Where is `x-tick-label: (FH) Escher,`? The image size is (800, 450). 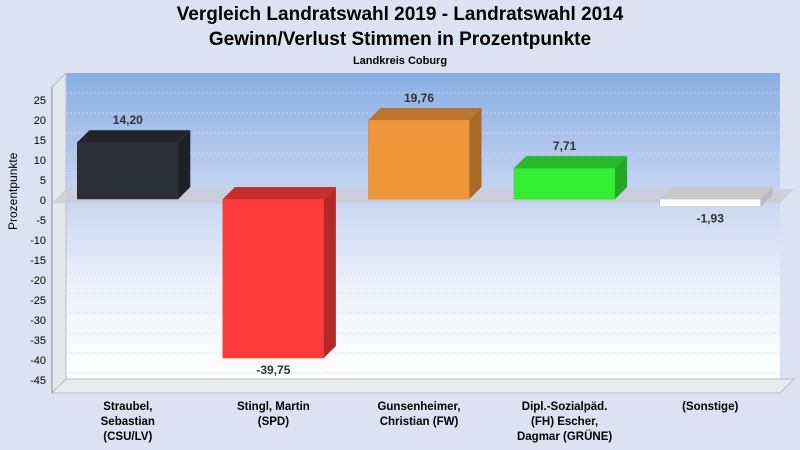
x-tick-label: (FH) Escher, is located at coordinates (564, 422).